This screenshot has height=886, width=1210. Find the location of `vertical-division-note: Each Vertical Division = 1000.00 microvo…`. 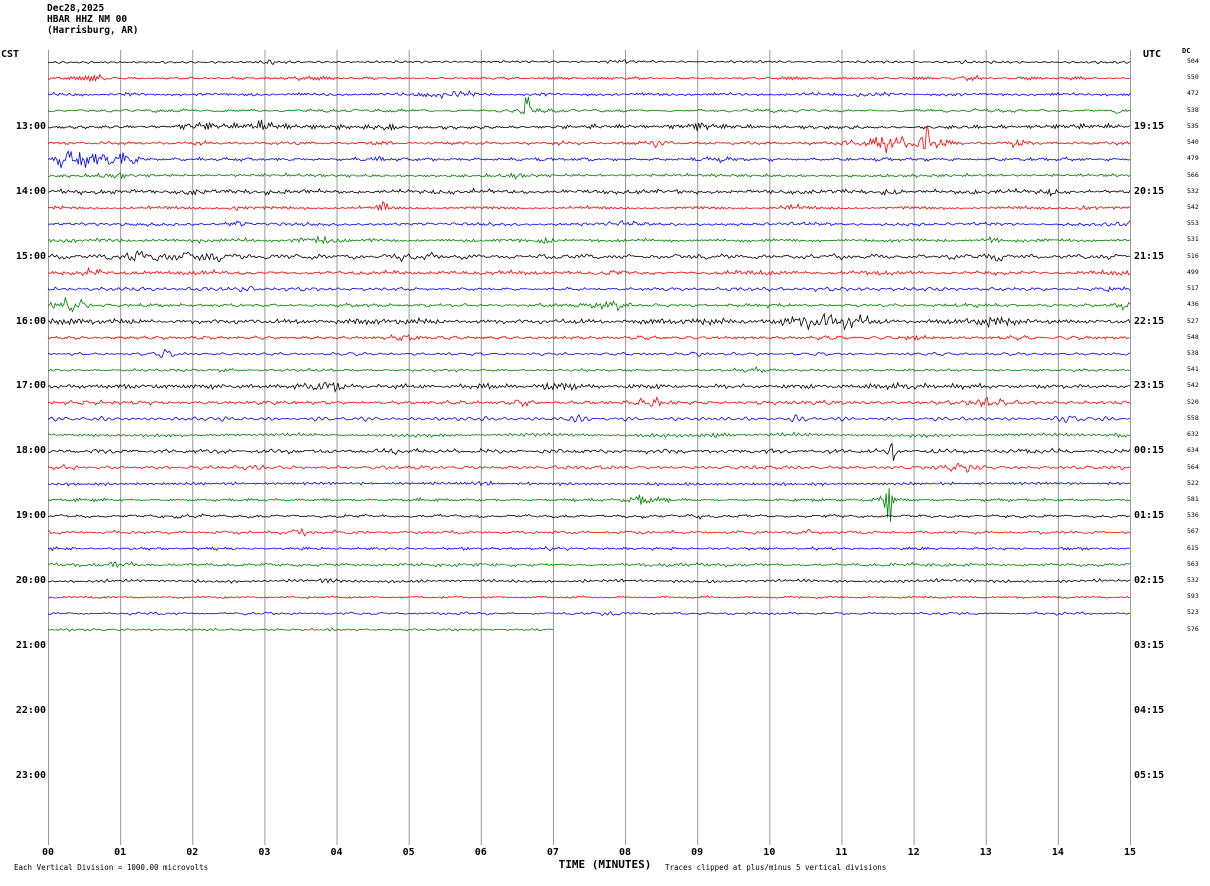

vertical-division-note: Each Vertical Division = 1000.00 microvo… is located at coordinates (111, 867).